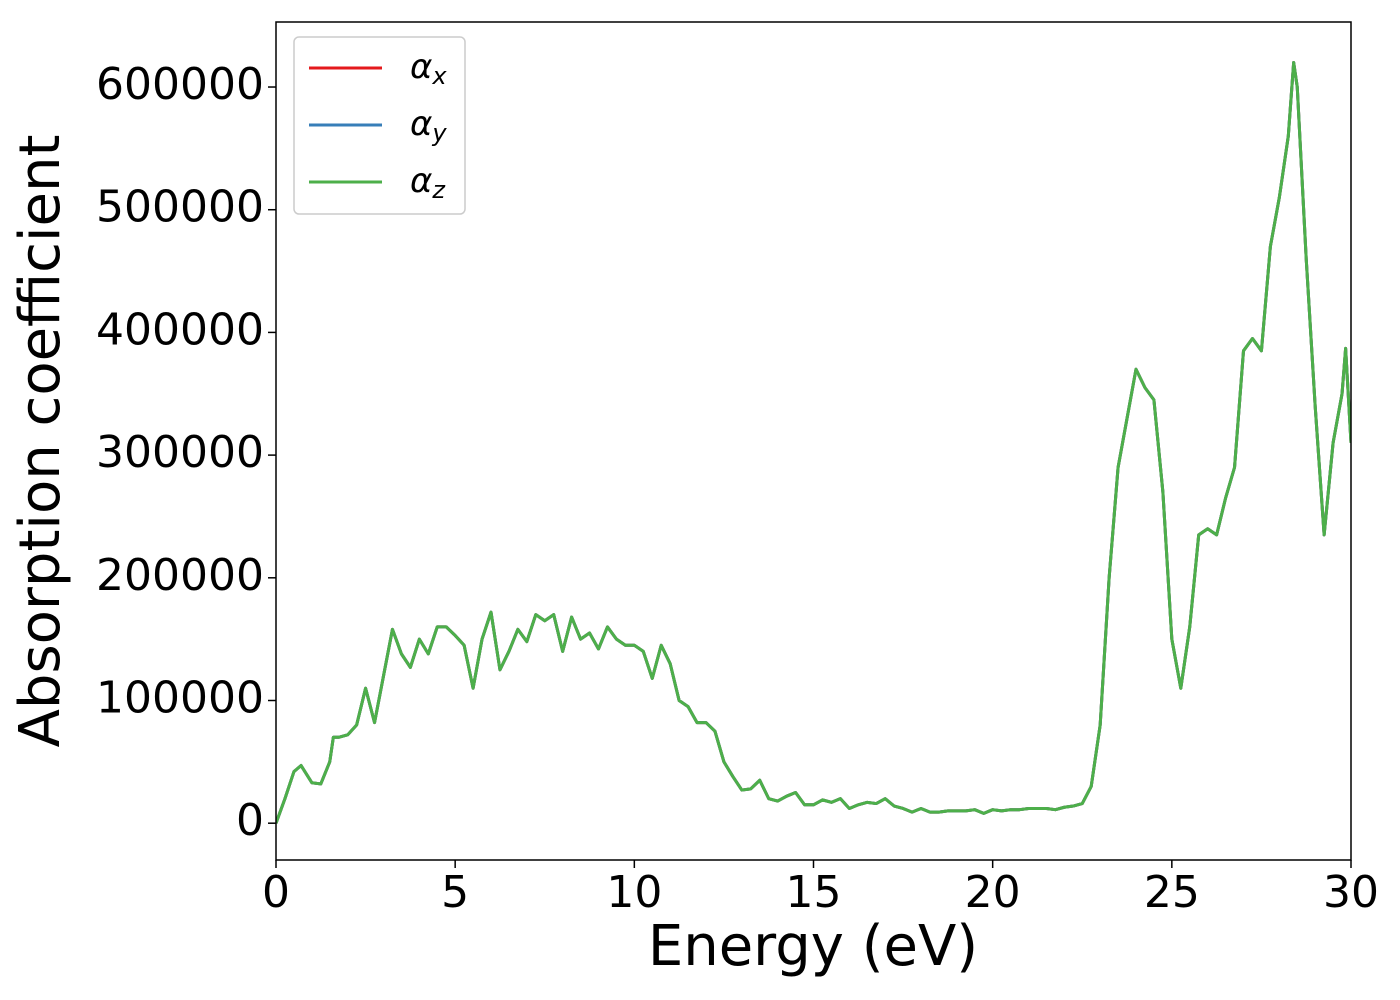  I want to click on y-tick-label: 0, so click(250, 820).